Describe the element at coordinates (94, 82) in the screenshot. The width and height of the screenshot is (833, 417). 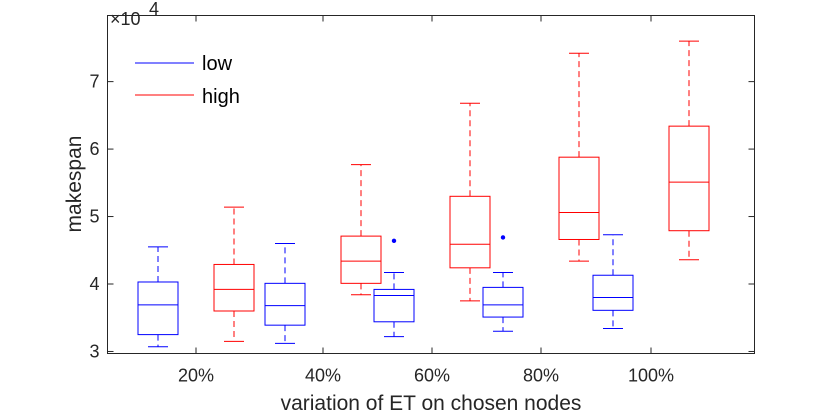
I see `y-tick-label: 7` at that location.